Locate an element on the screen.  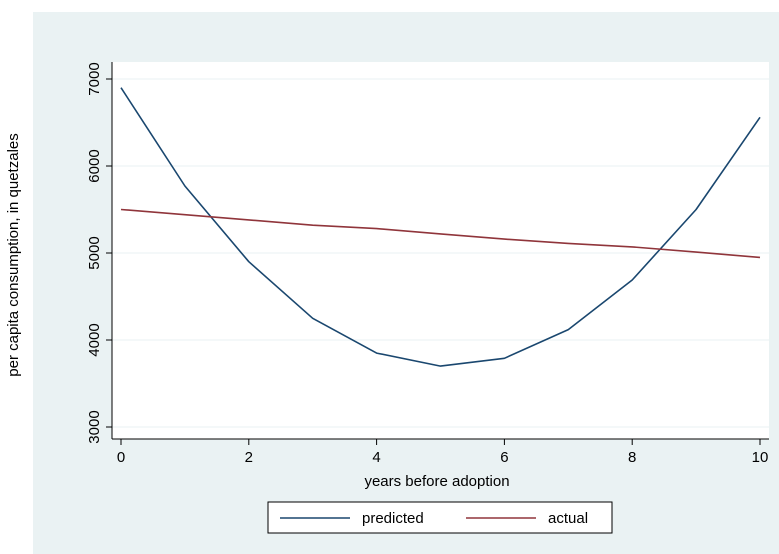
x-tick-label-3: 6 is located at coordinates (504, 457).